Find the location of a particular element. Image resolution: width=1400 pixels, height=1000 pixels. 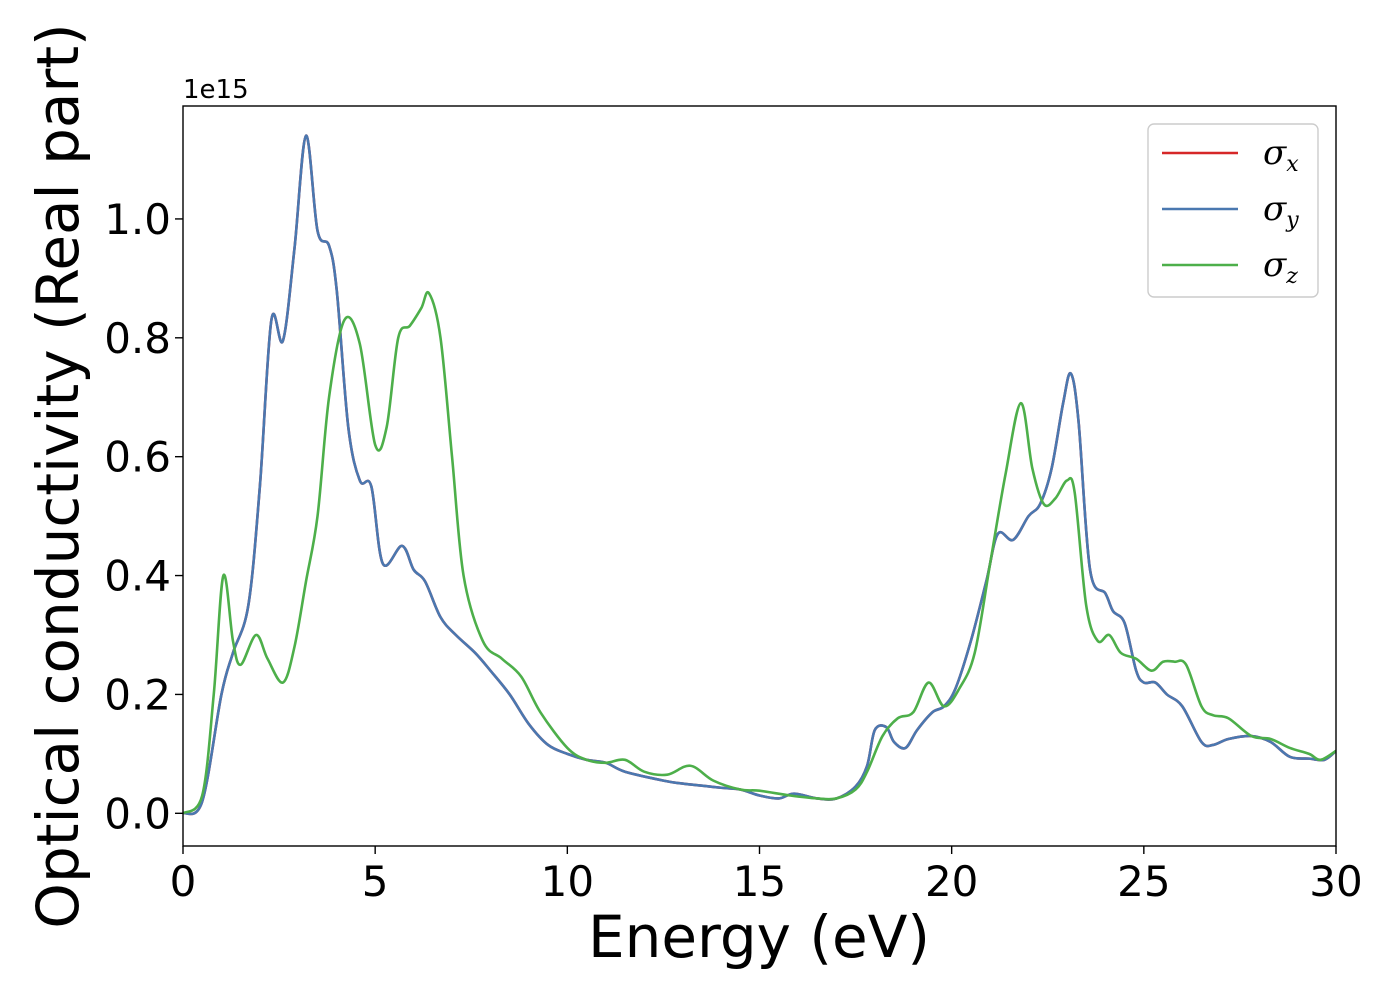

y-axis-ticks: 0.0 0.2 0.4 0.6 0.8 1.0 is located at coordinates (143, 516).